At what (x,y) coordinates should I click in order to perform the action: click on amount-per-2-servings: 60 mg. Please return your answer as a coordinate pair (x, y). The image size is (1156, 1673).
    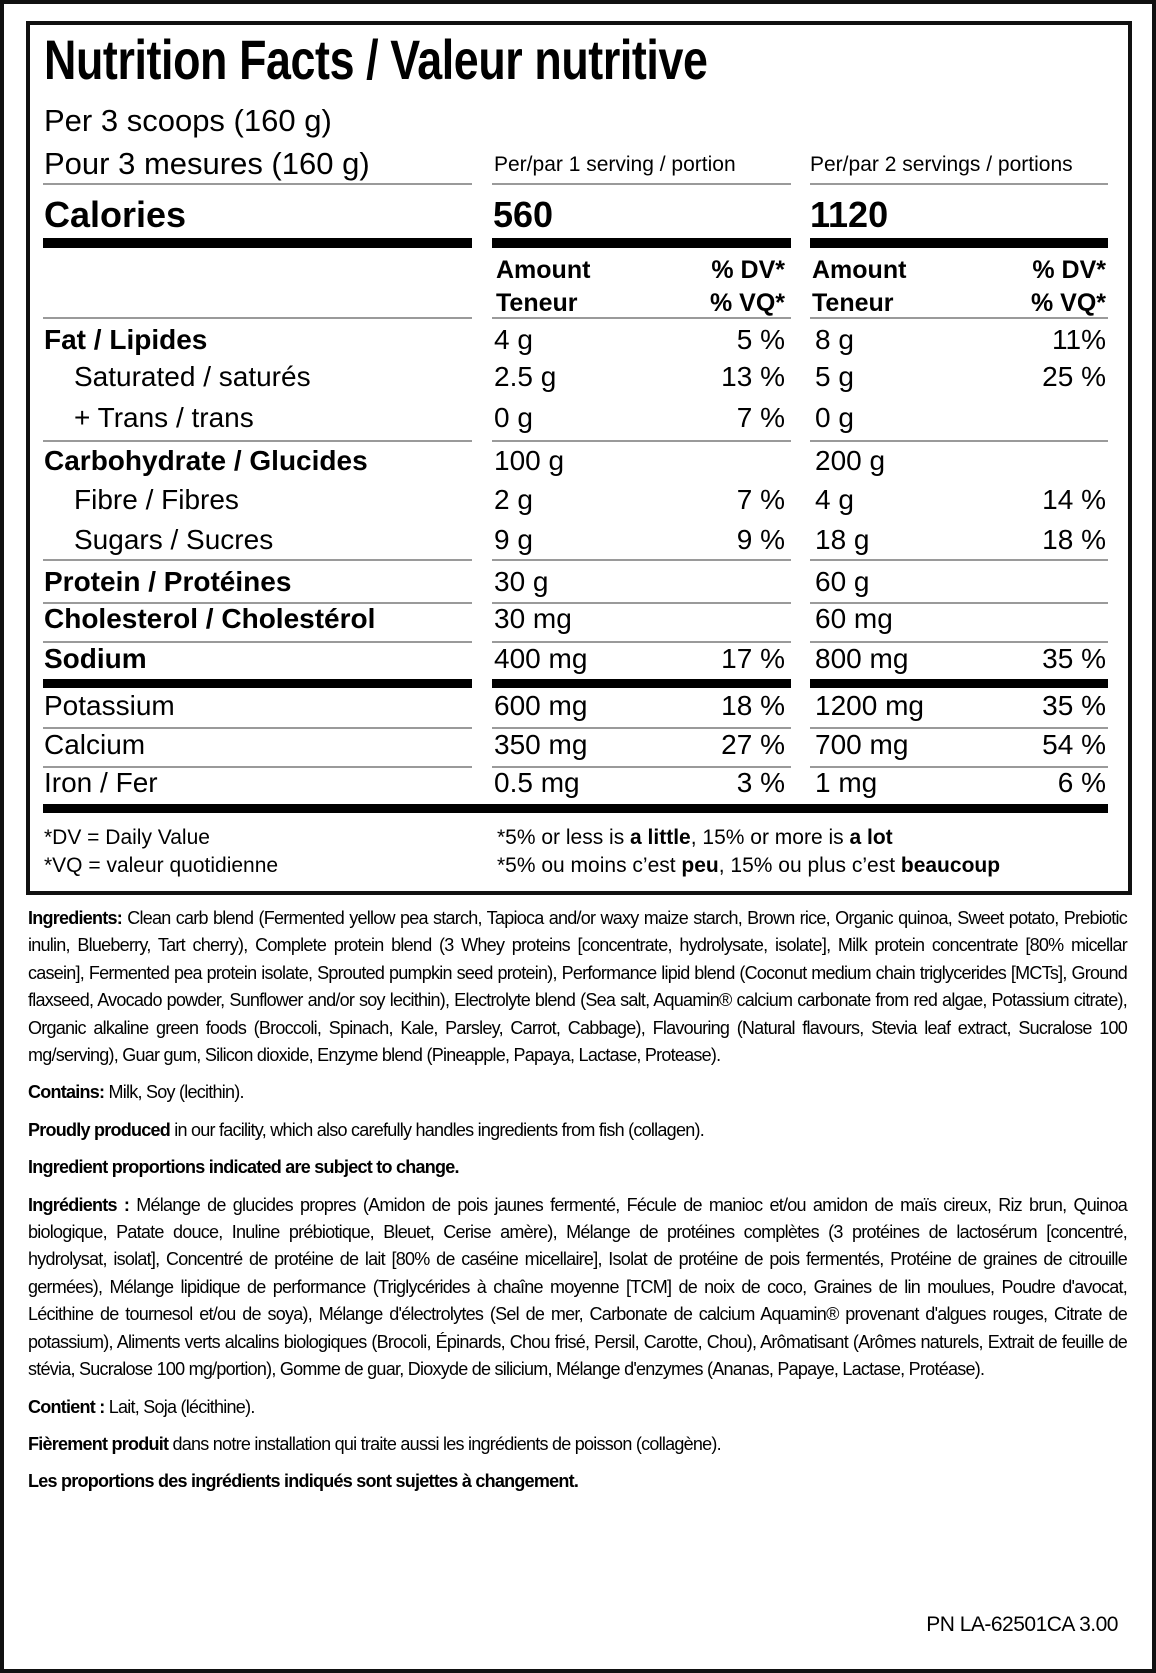
    Looking at the image, I should click on (854, 618).